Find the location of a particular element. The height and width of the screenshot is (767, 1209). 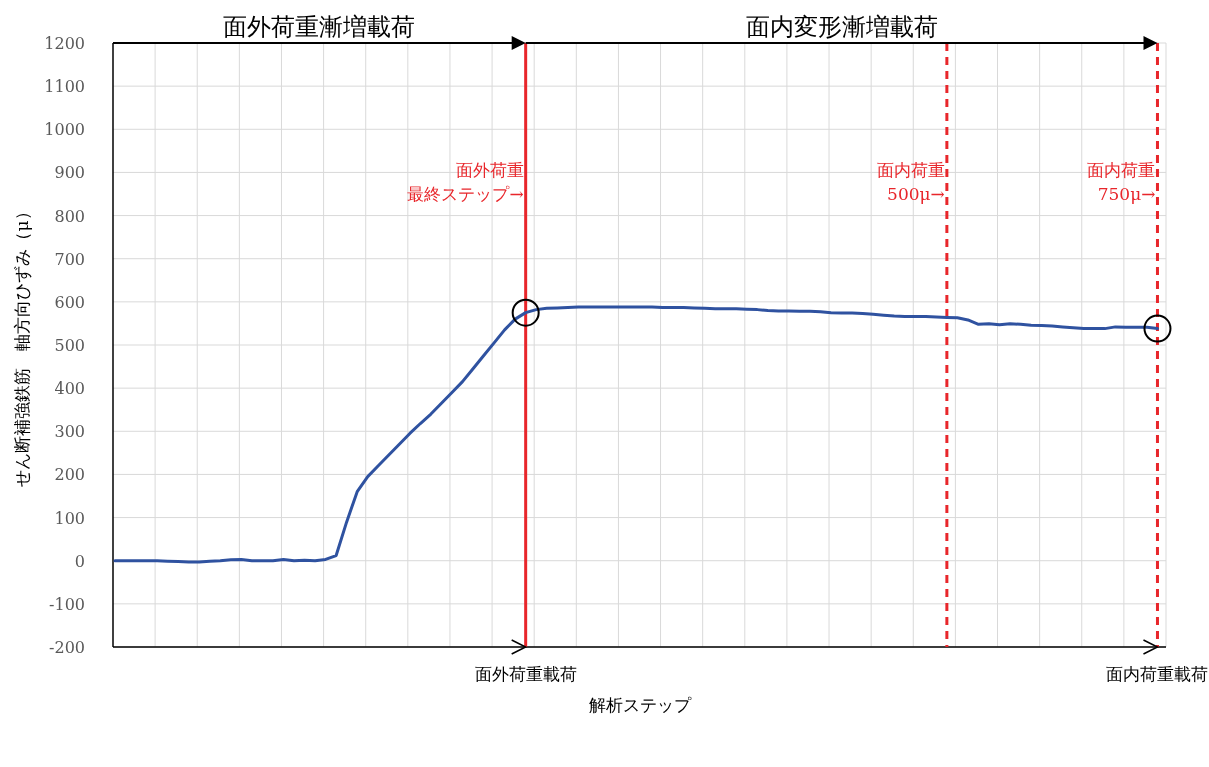

y-tick-label: 100 is located at coordinates (69, 518).